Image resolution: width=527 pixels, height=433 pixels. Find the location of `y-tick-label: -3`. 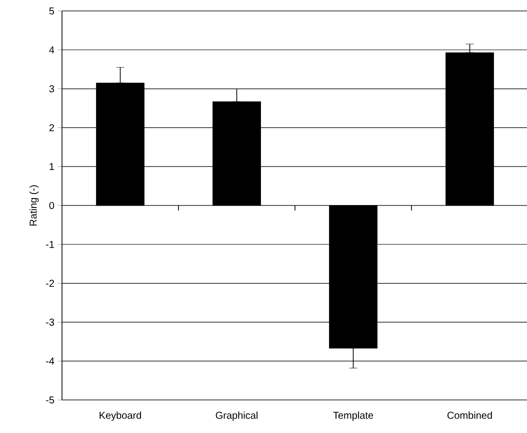

y-tick-label: -3 is located at coordinates (50, 322).